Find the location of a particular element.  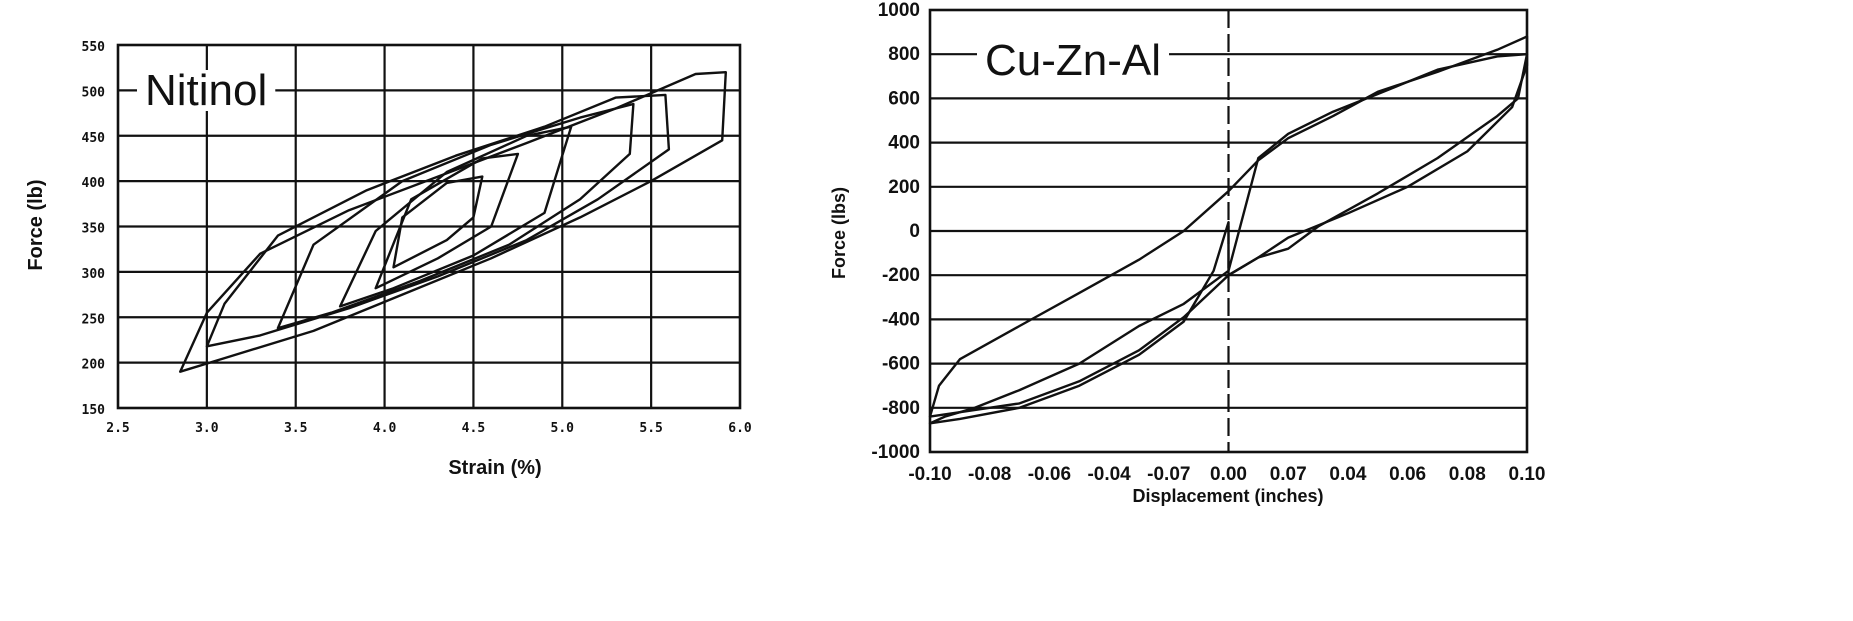

cuznal-label-box: Cu-Zn-Al is located at coordinates (1073, 60).